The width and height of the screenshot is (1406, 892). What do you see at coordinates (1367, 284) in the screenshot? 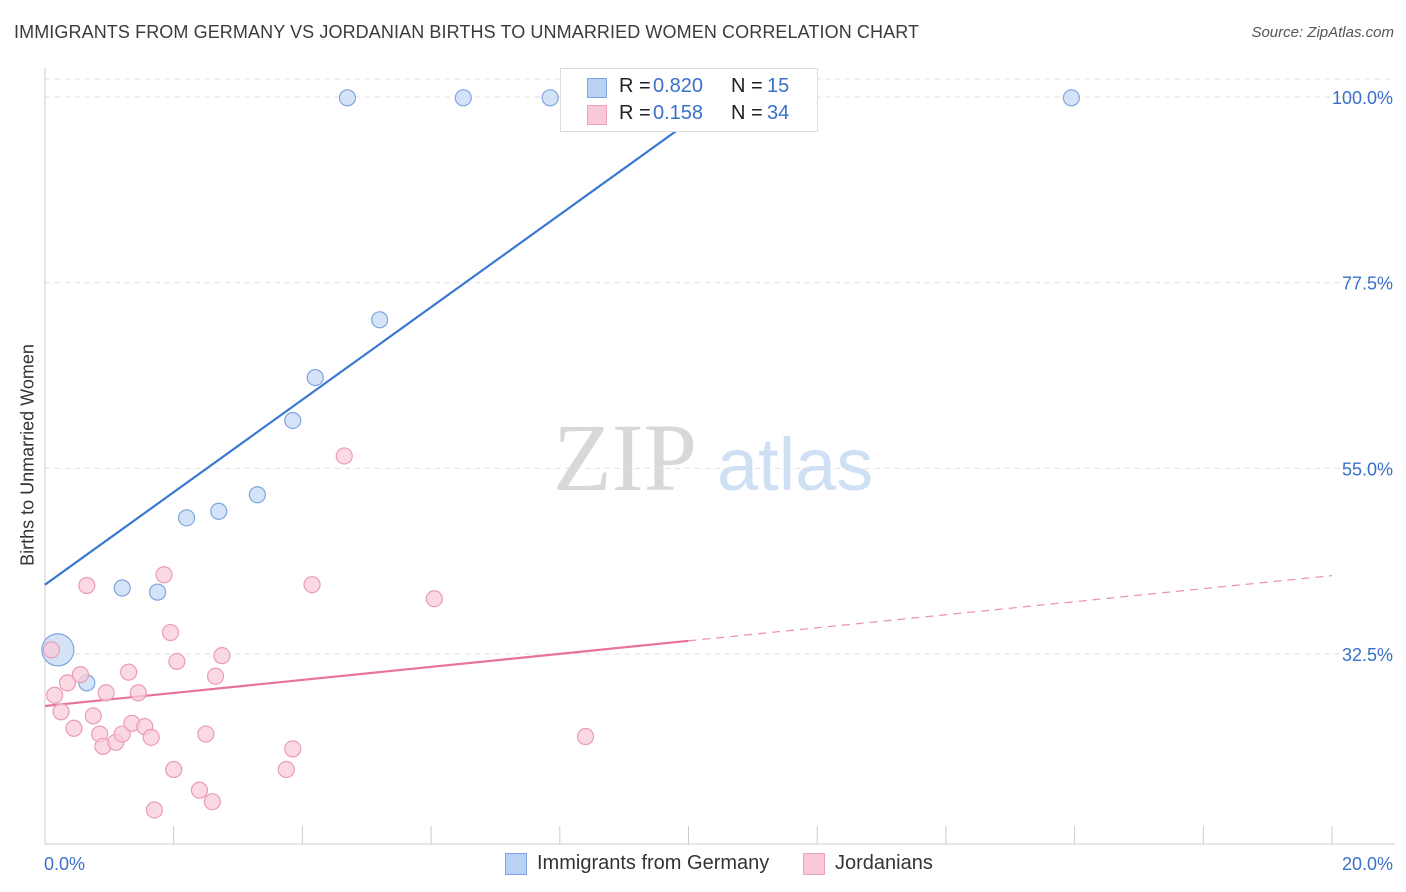
I see `y-tick-label: 77.5%` at bounding box center [1367, 284].